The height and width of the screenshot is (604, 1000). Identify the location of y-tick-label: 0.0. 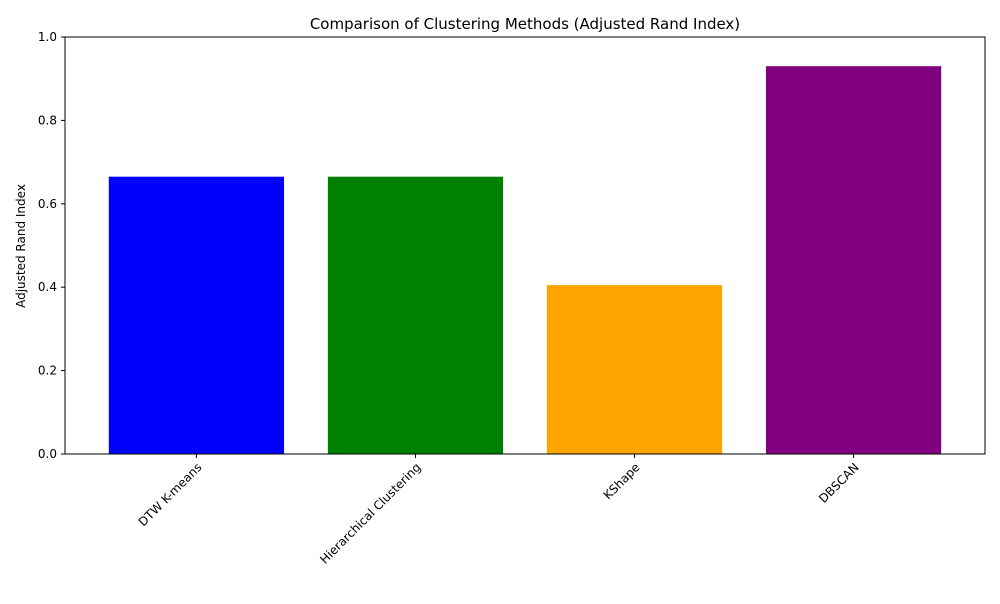
(47, 454).